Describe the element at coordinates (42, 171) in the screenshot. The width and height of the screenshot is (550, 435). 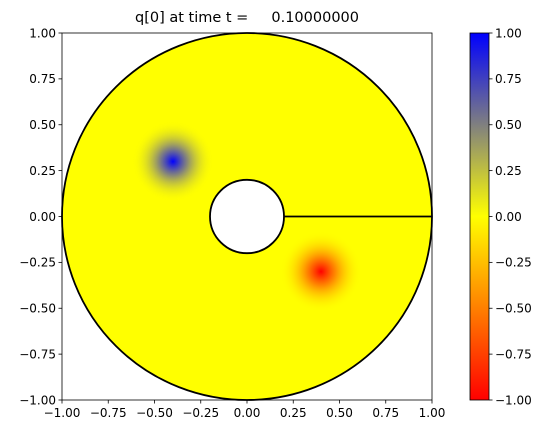
I see `y-tick-label: 0.25` at that location.